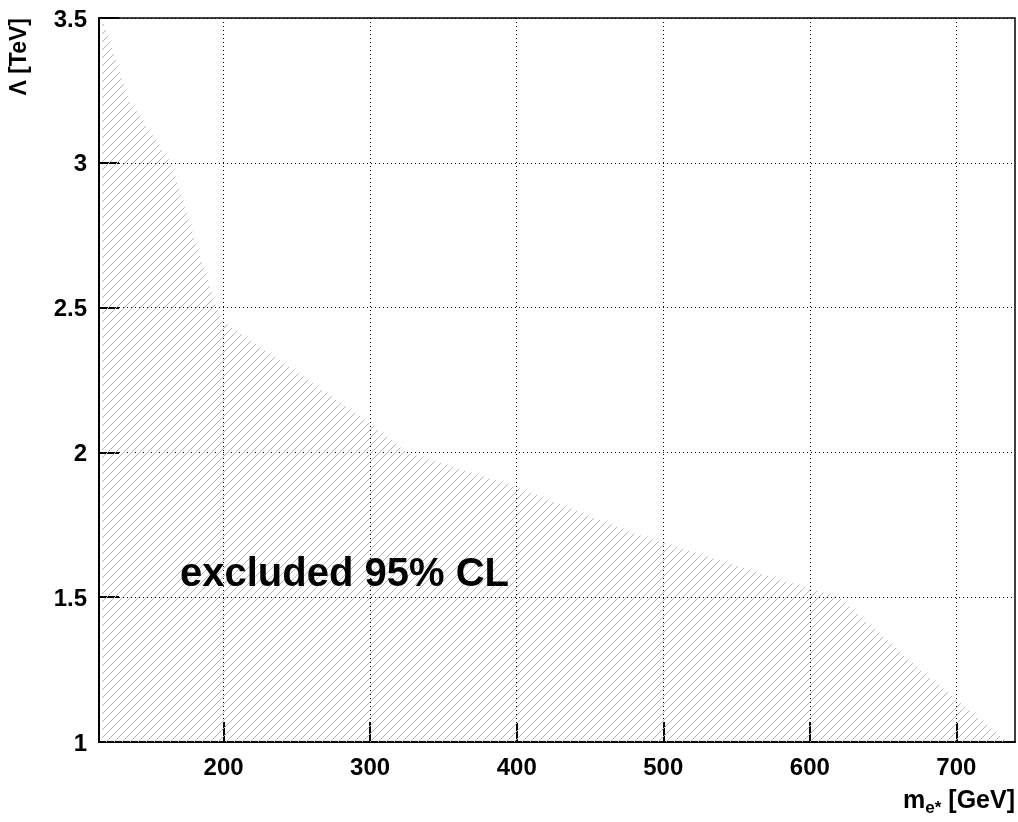 The image size is (1018, 822). I want to click on y-axis-title: Λ [TeV], so click(18, 57).